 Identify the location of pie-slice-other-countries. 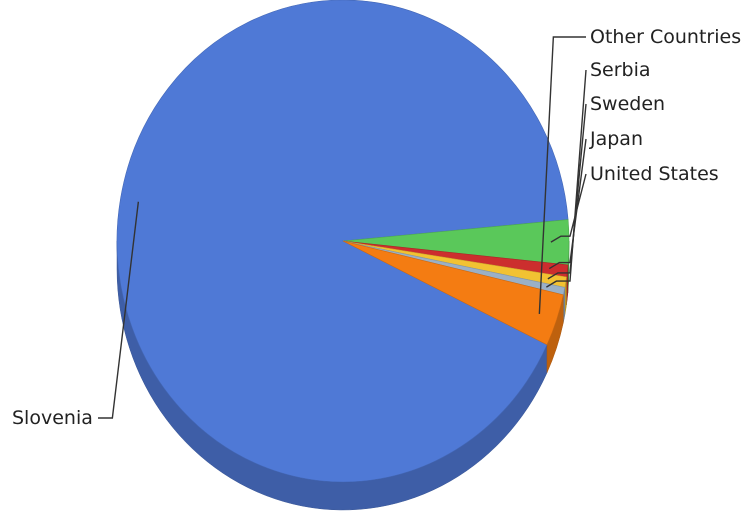
(453, 293).